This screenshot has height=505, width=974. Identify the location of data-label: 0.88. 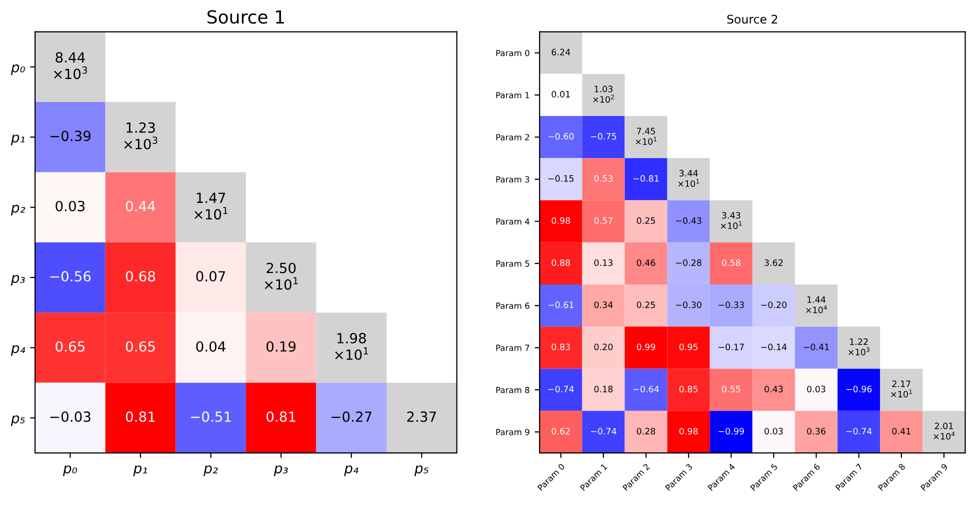
(561, 262).